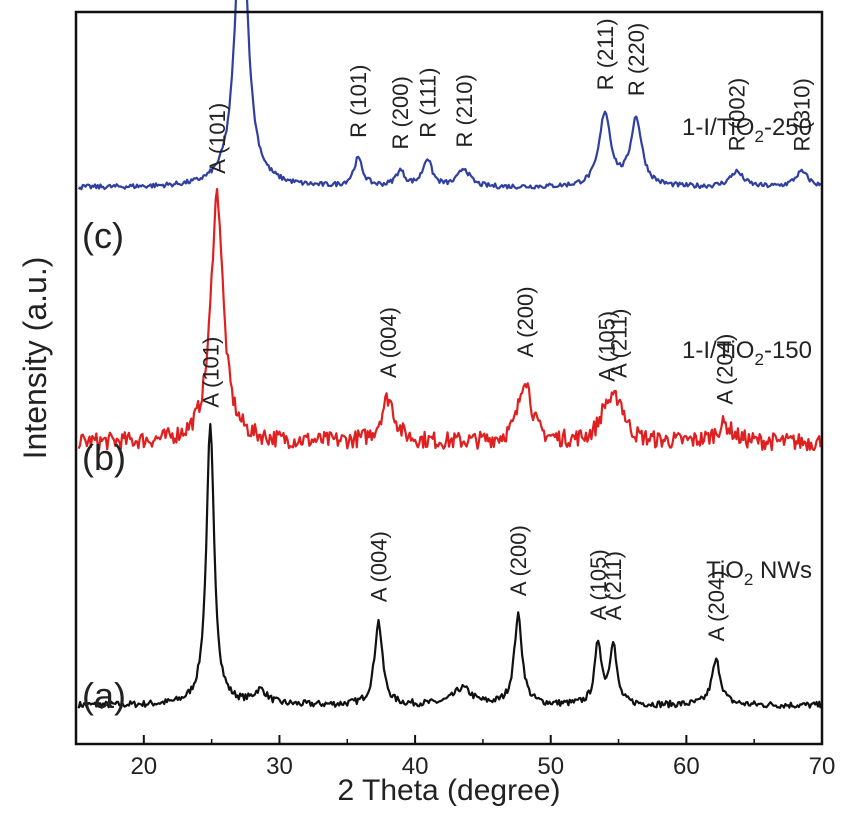 Image resolution: width=842 pixels, height=814 pixels. Describe the element at coordinates (400, 112) in the screenshot. I see `peak-label: R (200)` at that location.